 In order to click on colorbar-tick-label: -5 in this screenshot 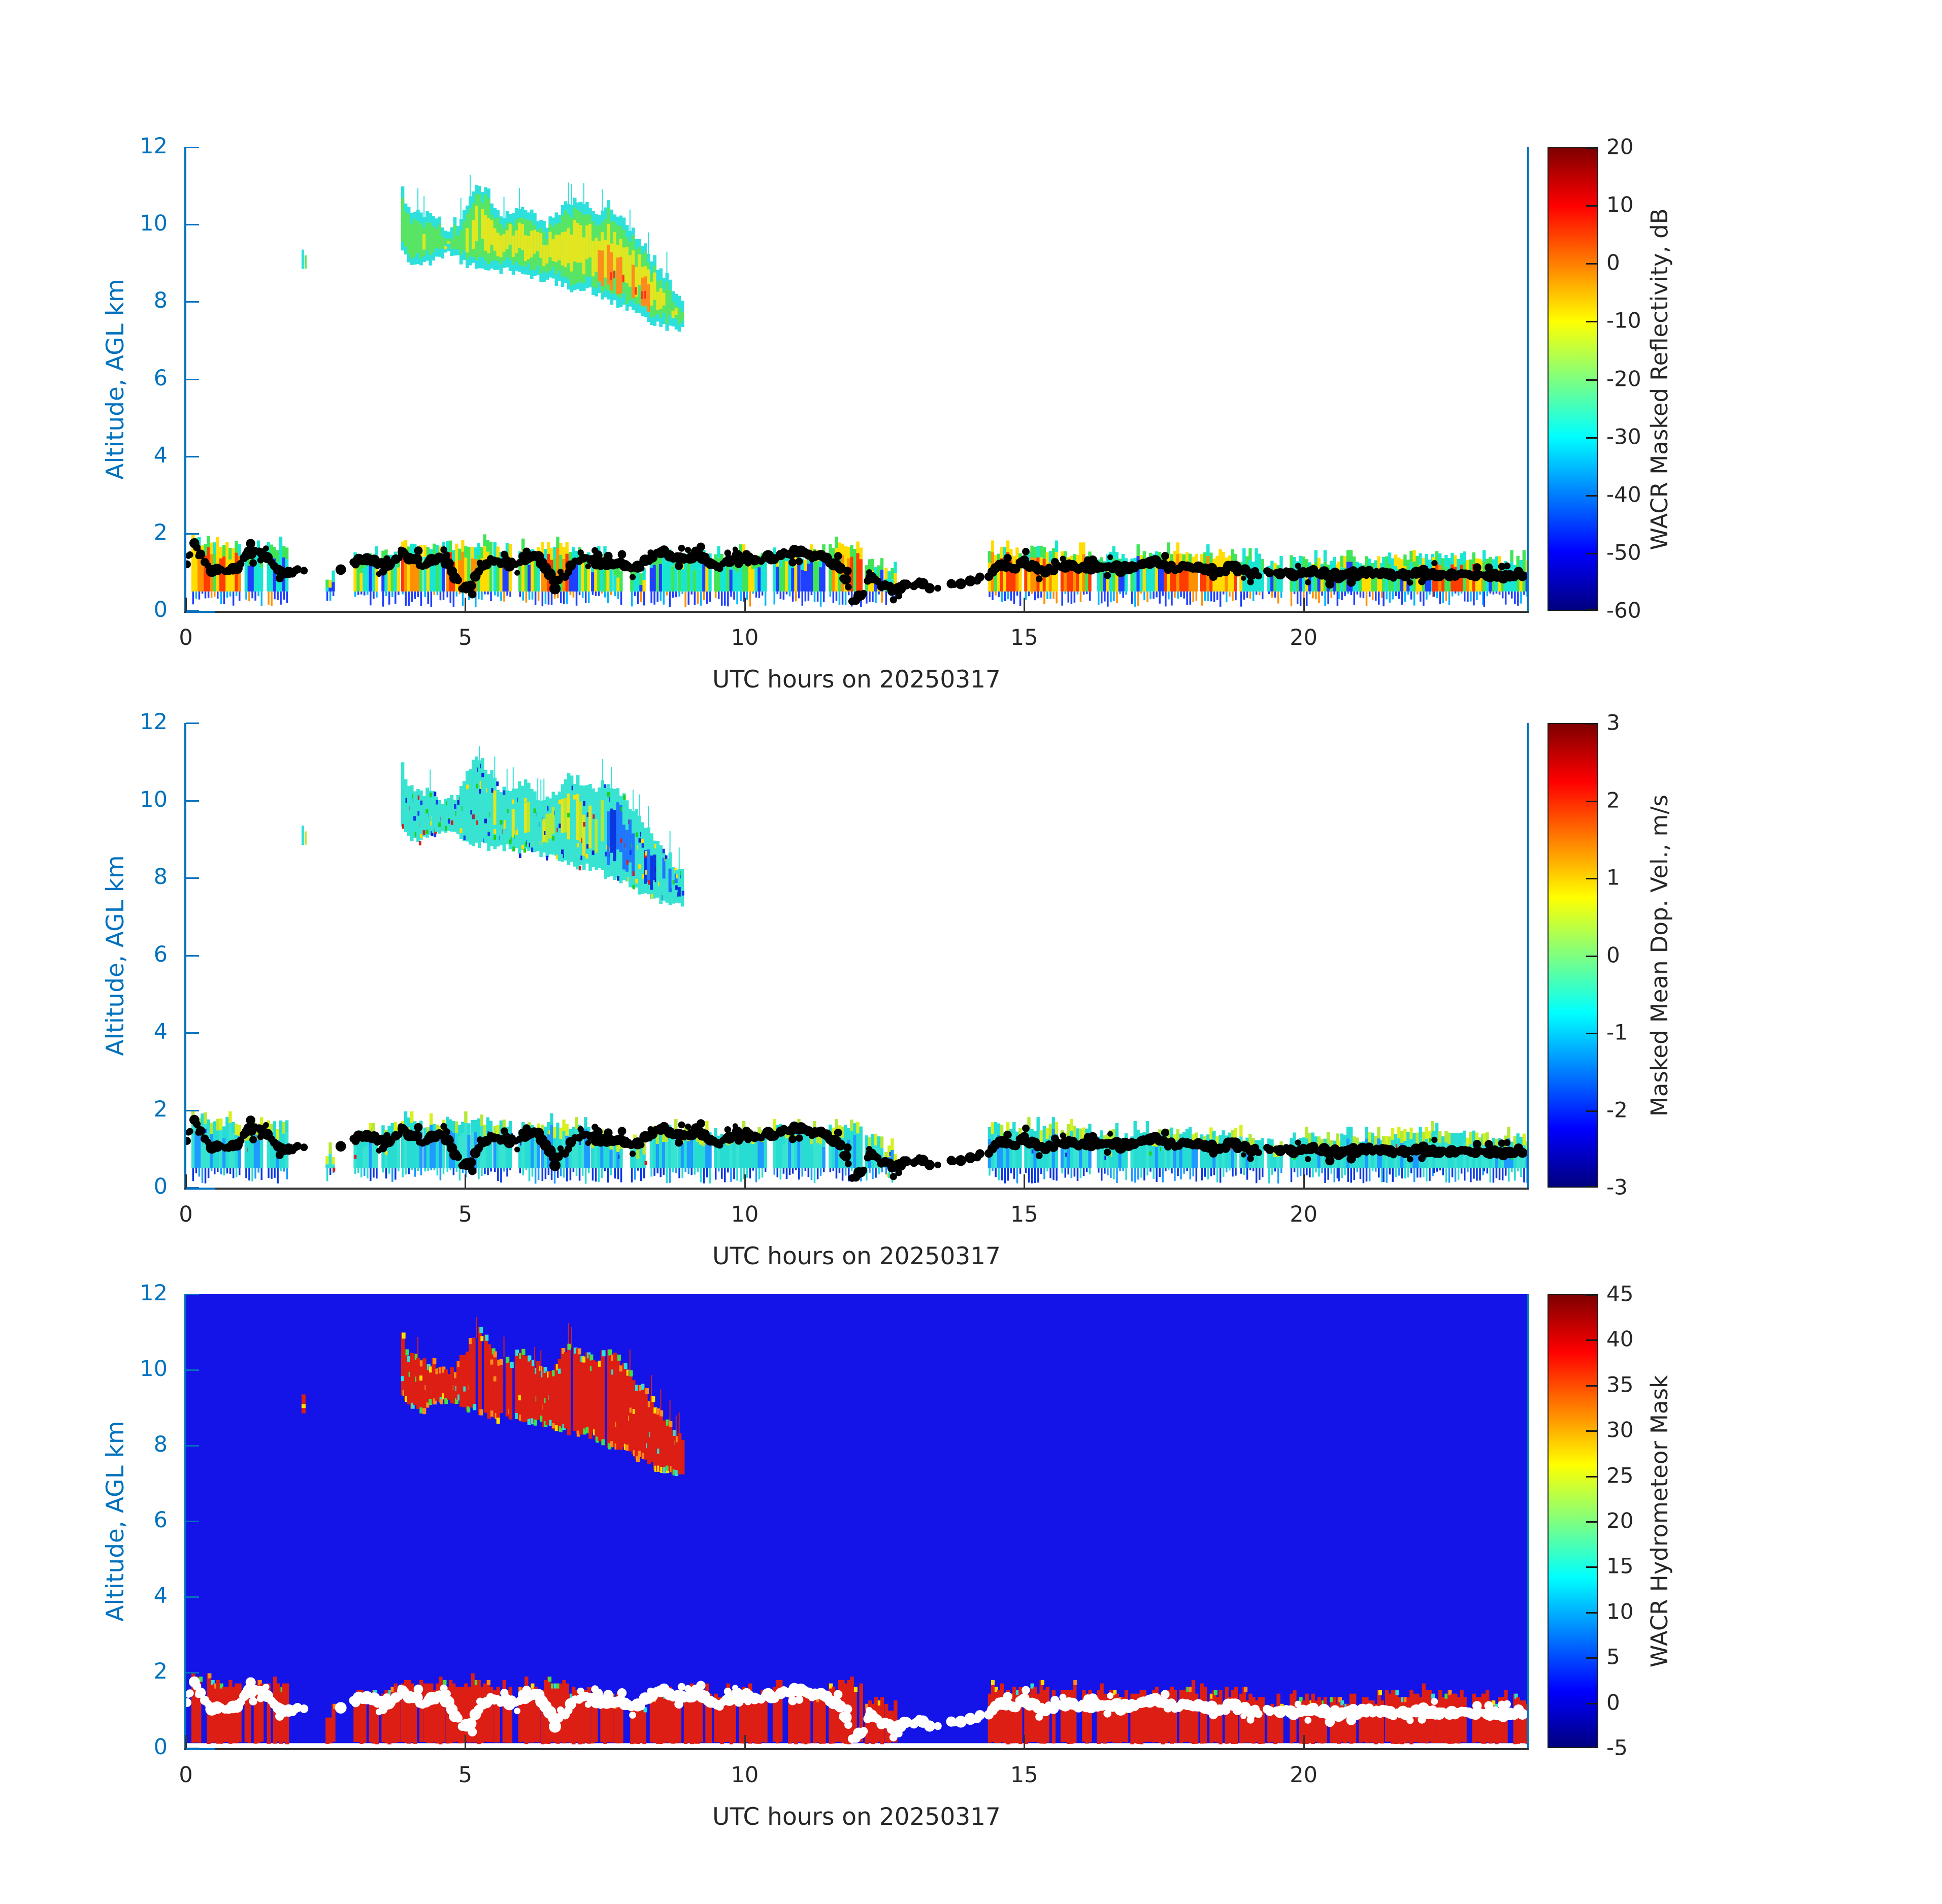, I will do `click(1617, 1748)`.